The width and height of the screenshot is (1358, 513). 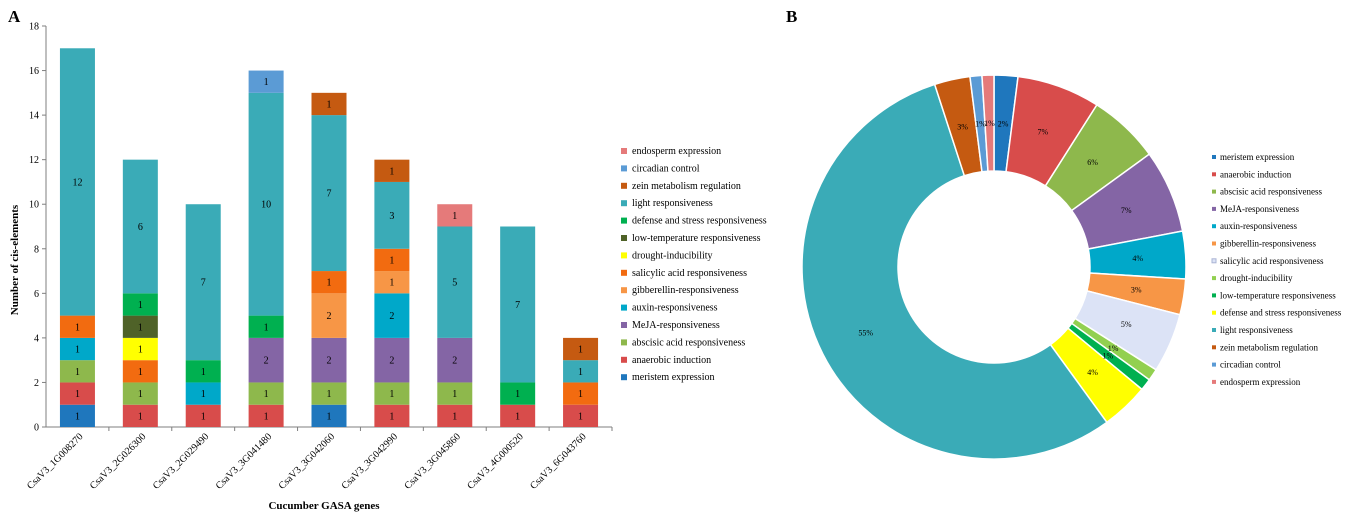 What do you see at coordinates (865, 332) in the screenshot?
I see `donut-data-label: 55%` at bounding box center [865, 332].